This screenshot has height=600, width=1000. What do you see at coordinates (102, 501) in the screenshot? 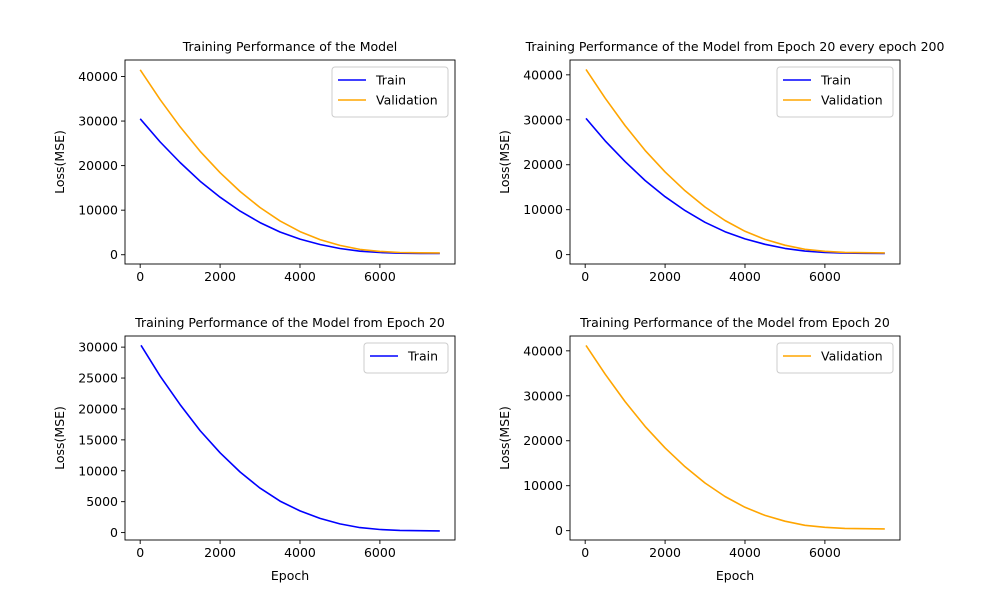
I see `y-tick-label: 5000` at bounding box center [102, 501].